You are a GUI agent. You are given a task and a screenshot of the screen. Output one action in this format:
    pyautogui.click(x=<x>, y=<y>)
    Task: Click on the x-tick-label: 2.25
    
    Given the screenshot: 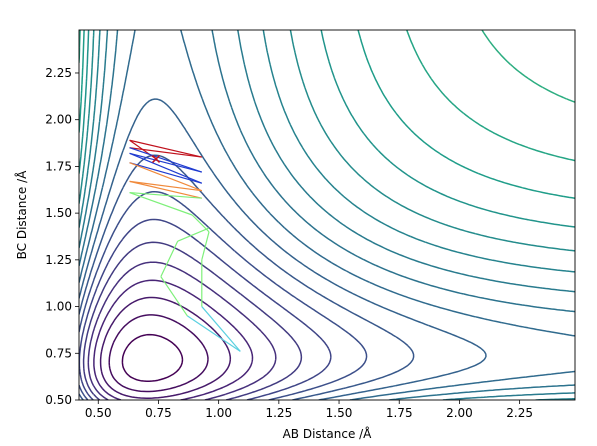 What is the action you would take?
    pyautogui.click(x=519, y=413)
    